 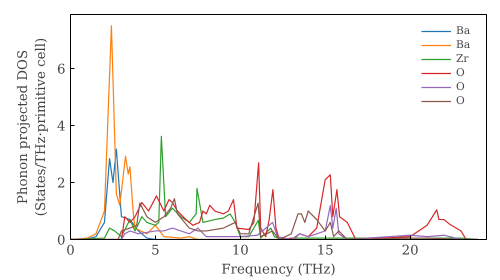 What do you see at coordinates (410, 251) in the screenshot?
I see `x-tick-label: 20` at bounding box center [410, 251].